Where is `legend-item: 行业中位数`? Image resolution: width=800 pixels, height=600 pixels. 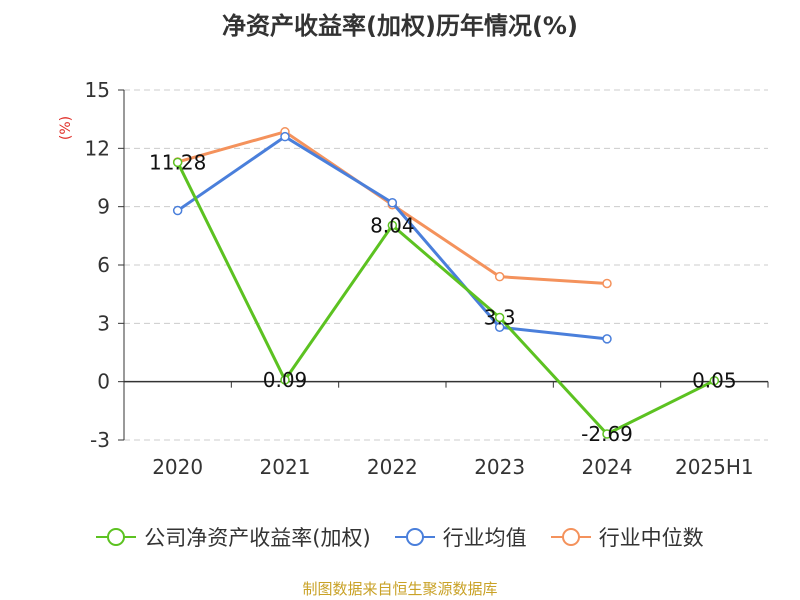 legend-item: 行业中位数 is located at coordinates (627, 537).